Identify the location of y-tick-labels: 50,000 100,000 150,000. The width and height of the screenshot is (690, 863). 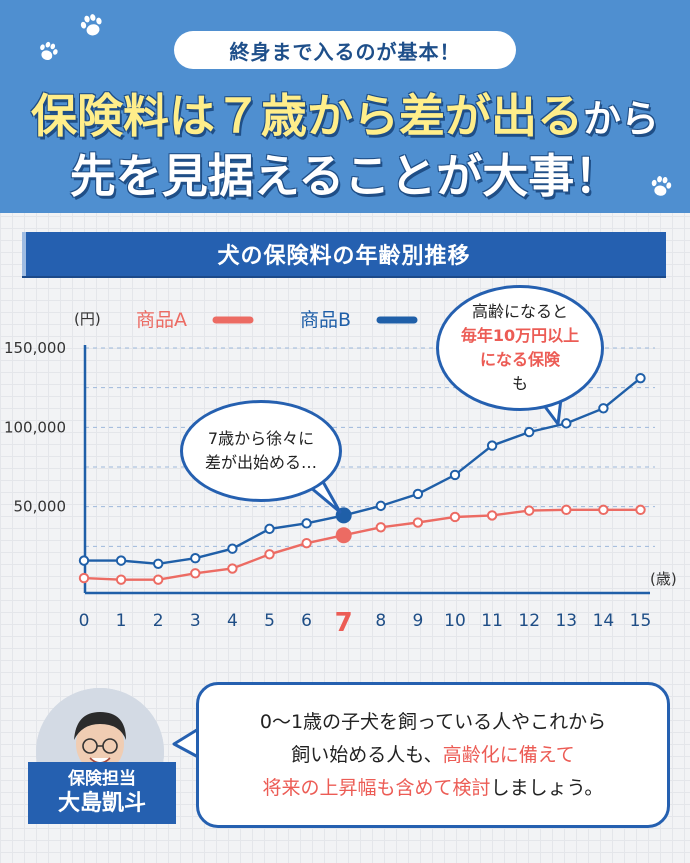
(35, 427).